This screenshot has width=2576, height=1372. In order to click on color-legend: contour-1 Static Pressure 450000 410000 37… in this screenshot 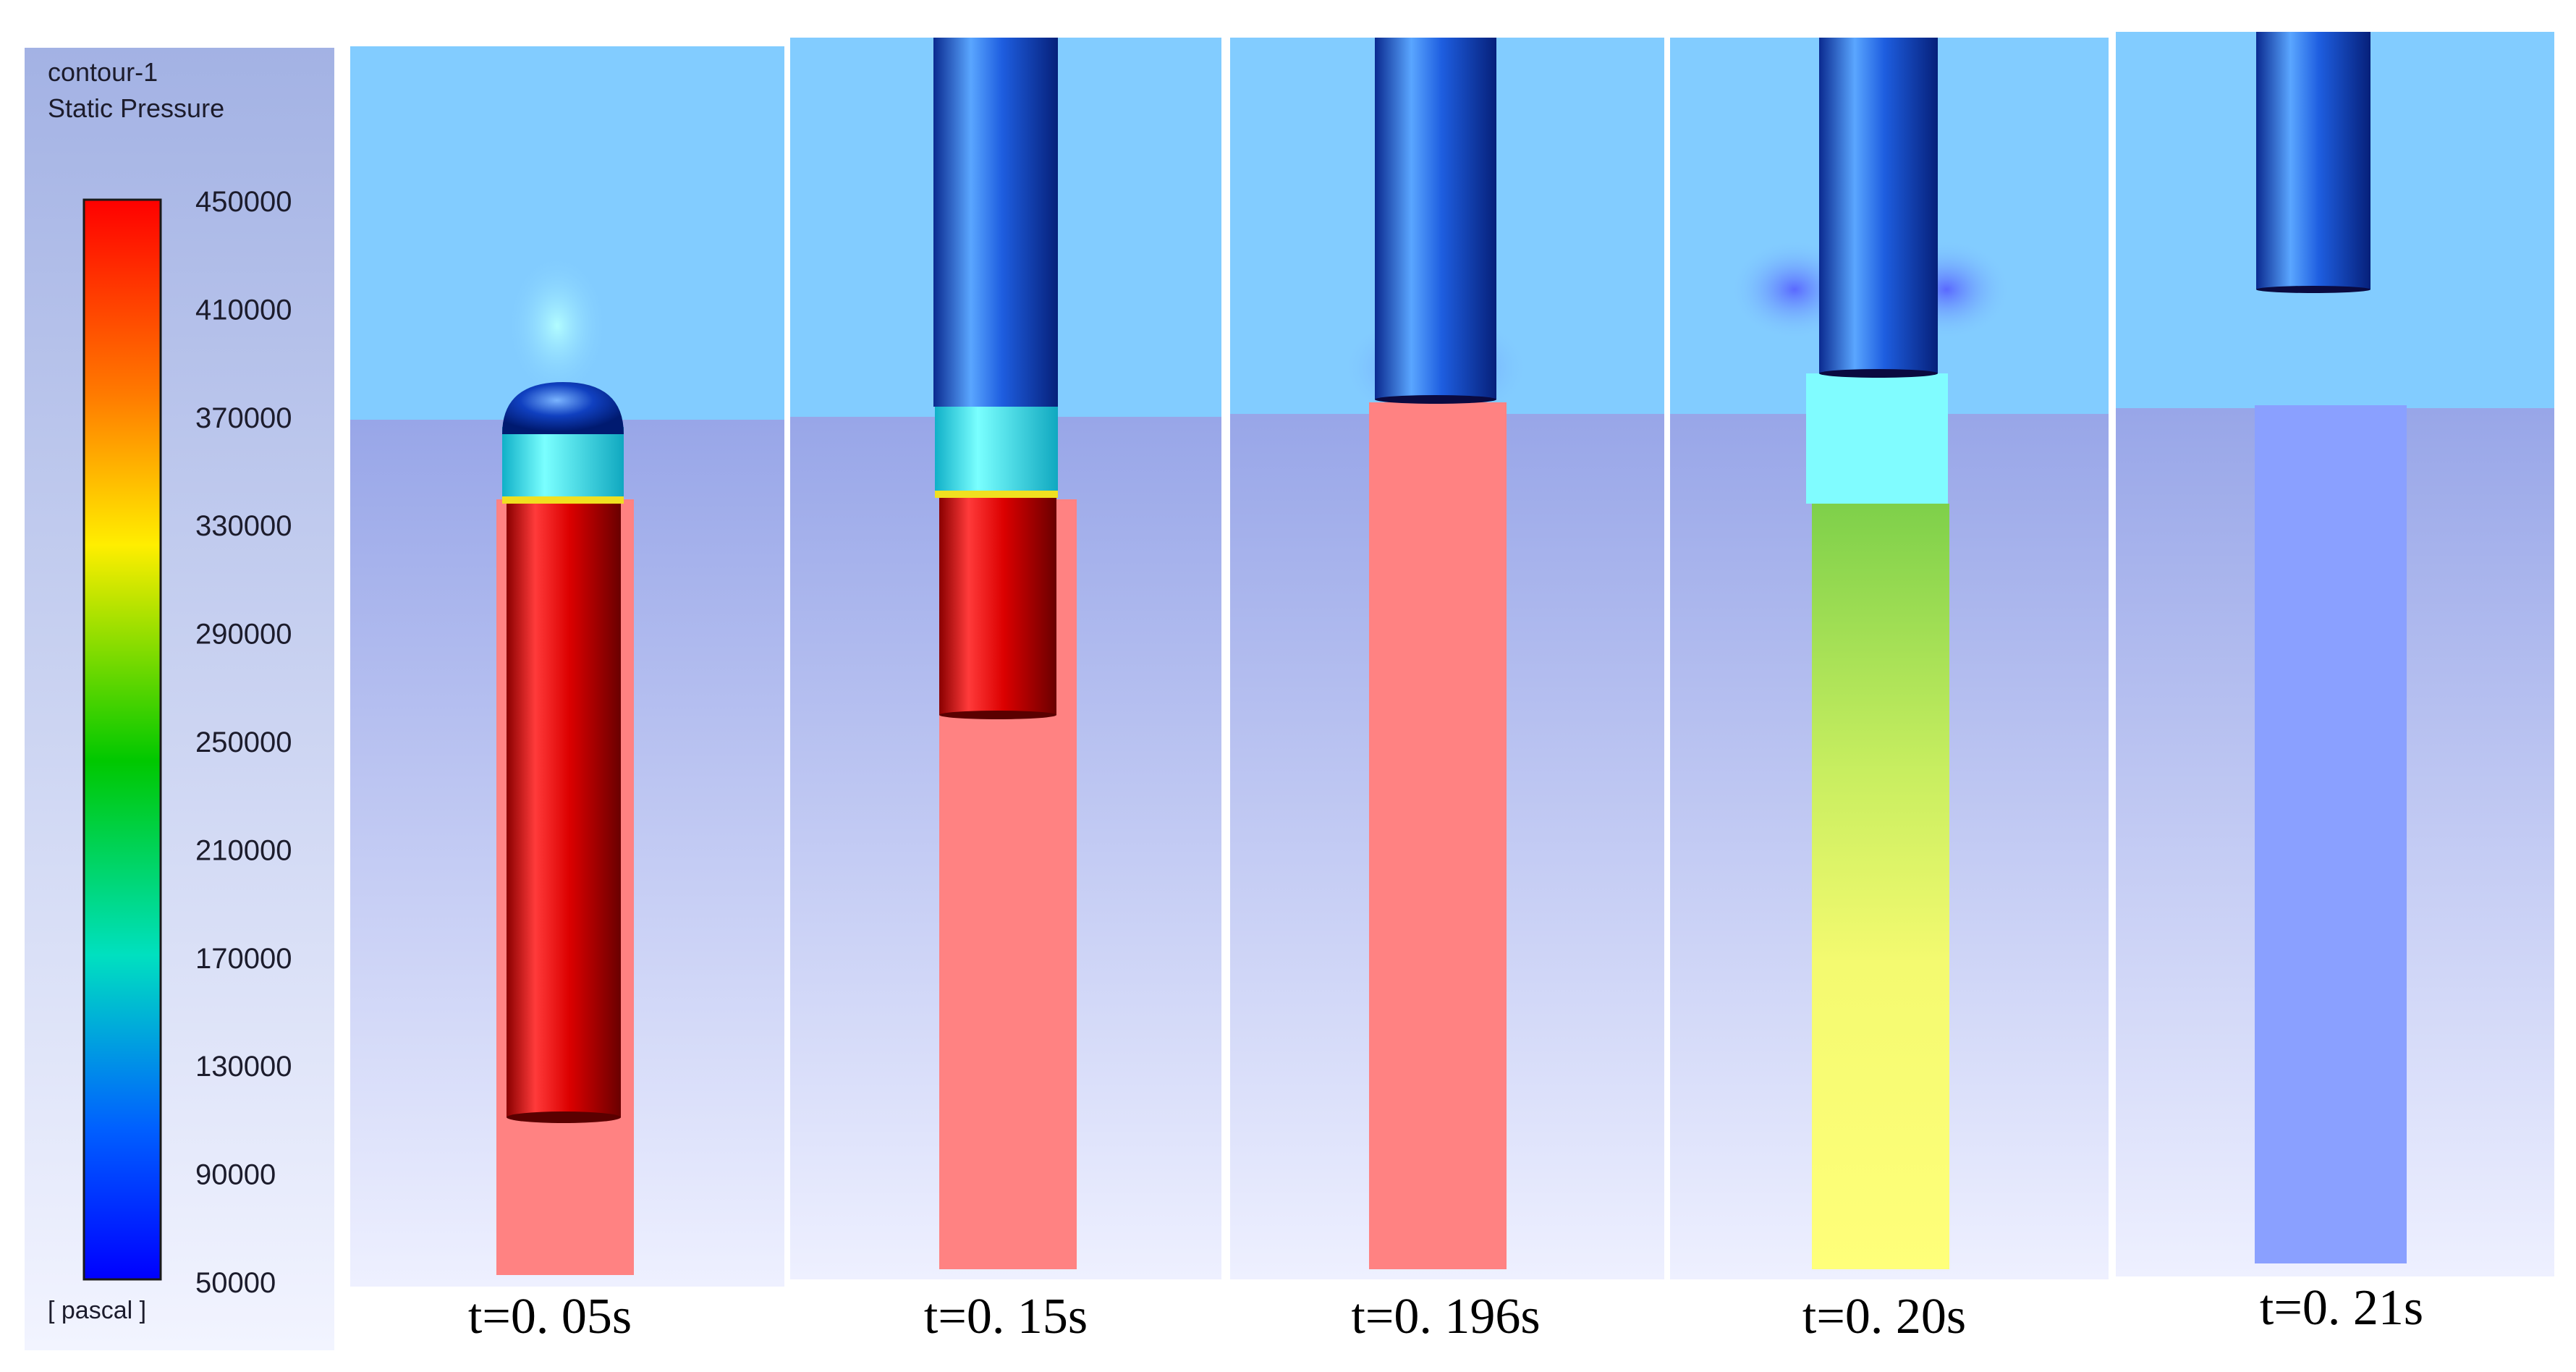, I will do `click(179, 699)`.